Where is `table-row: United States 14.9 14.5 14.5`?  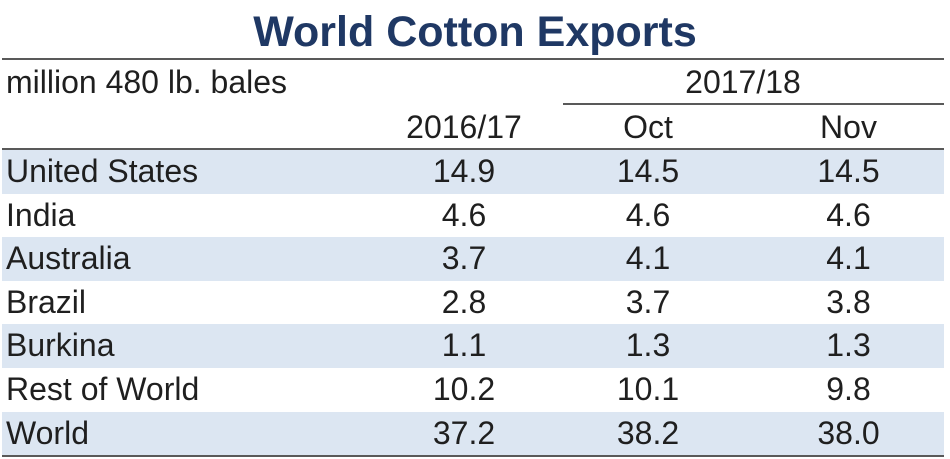
table-row: United States 14.9 14.5 14.5 is located at coordinates (473, 172).